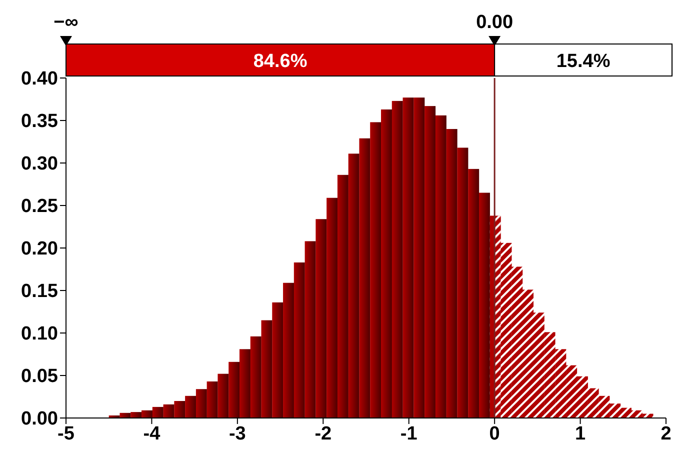 This screenshot has width=673, height=461. I want to click on y-tick-label: 0.35, so click(39, 121).